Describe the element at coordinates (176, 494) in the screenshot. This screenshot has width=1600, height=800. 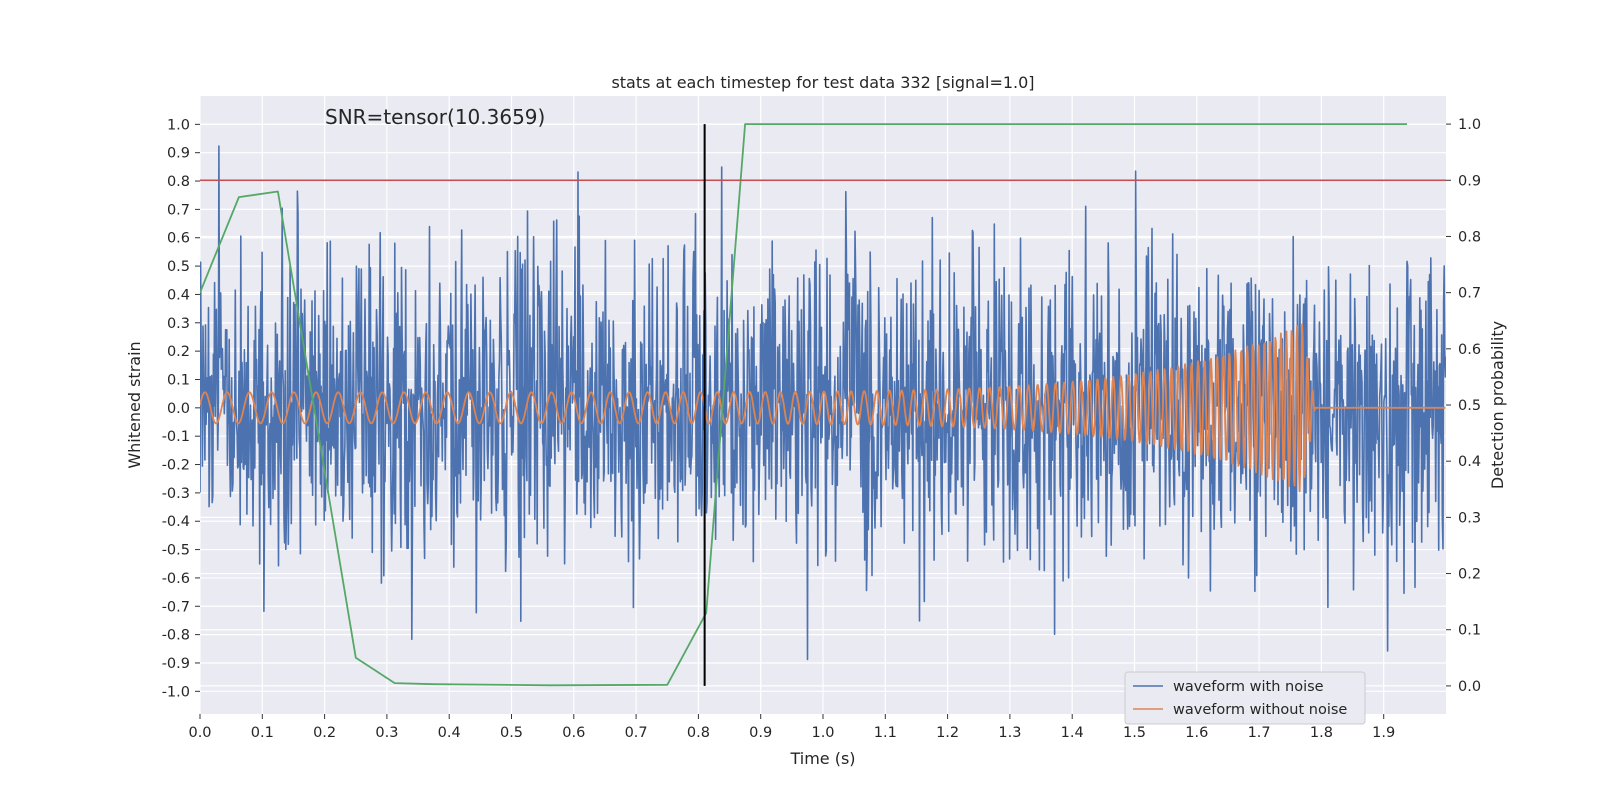
I see `y-tick-label-left: -0.3` at that location.